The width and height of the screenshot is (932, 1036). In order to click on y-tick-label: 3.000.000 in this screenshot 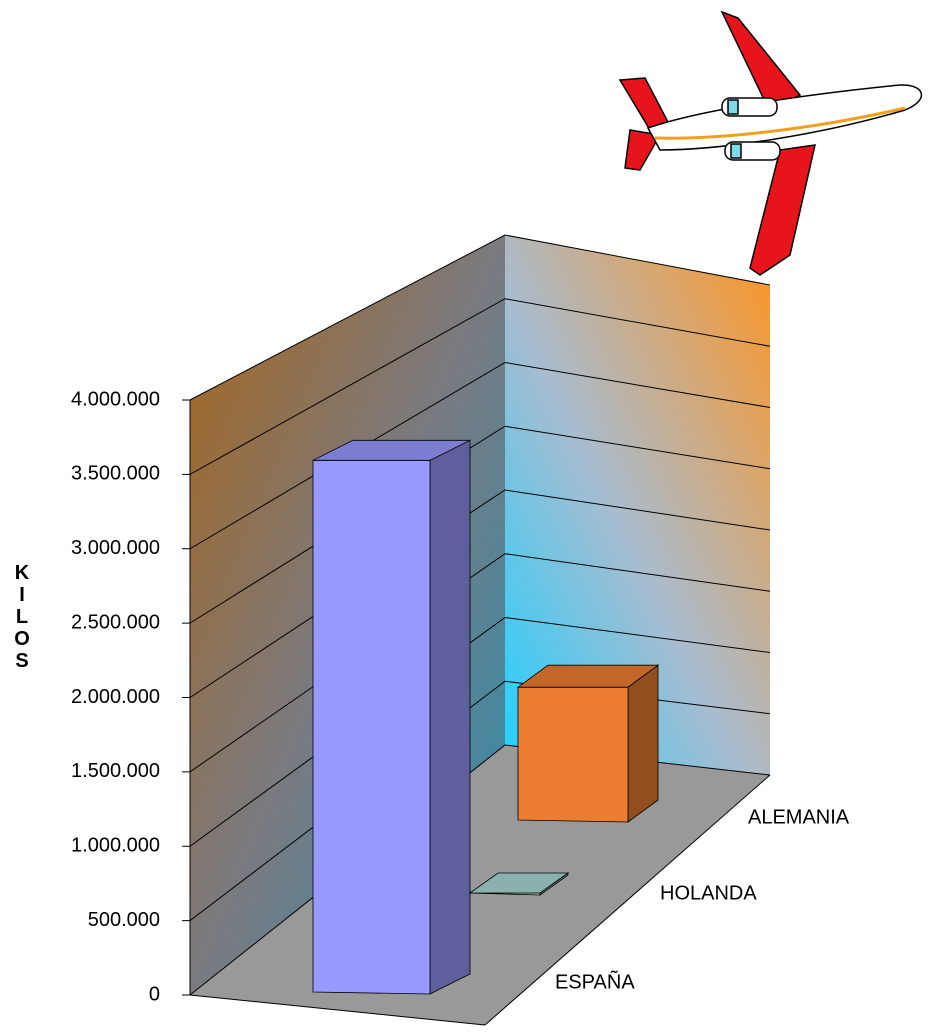, I will do `click(115, 548)`.